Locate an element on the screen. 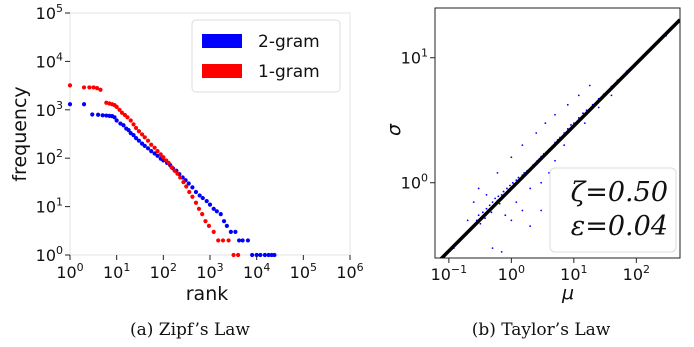  taylor-x-tick-label: 10⁻¹ is located at coordinates (449, 273).